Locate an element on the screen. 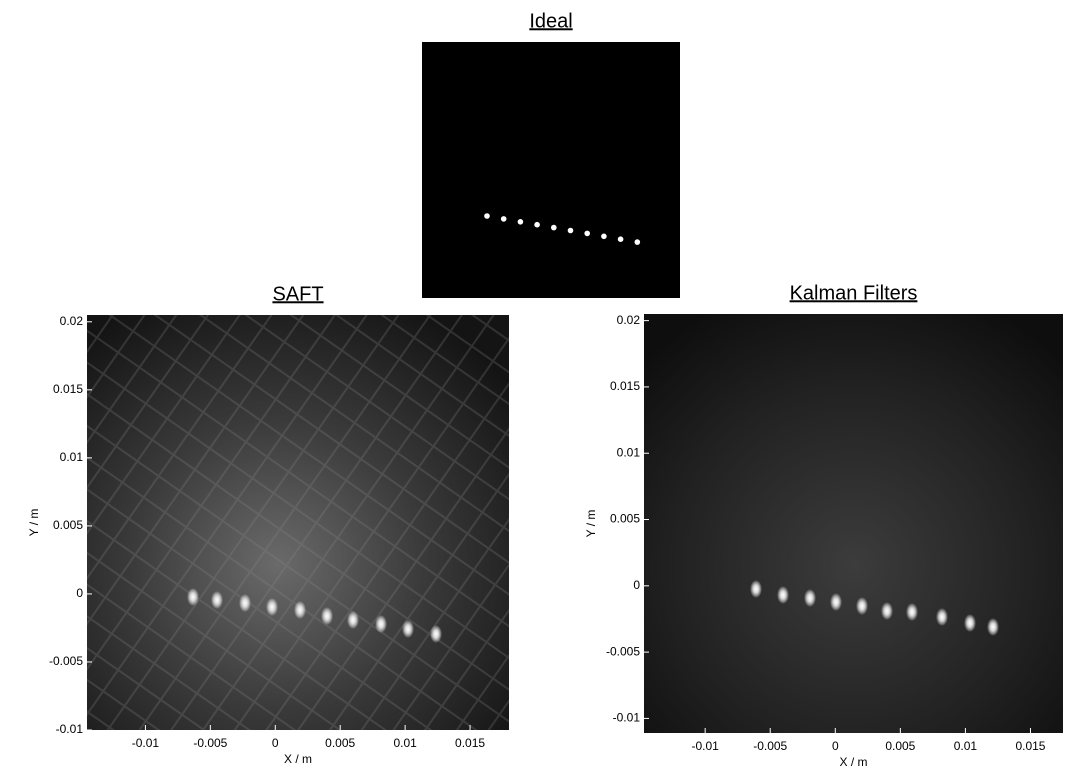 This screenshot has width=1066, height=776. image-area is located at coordinates (551, 170).